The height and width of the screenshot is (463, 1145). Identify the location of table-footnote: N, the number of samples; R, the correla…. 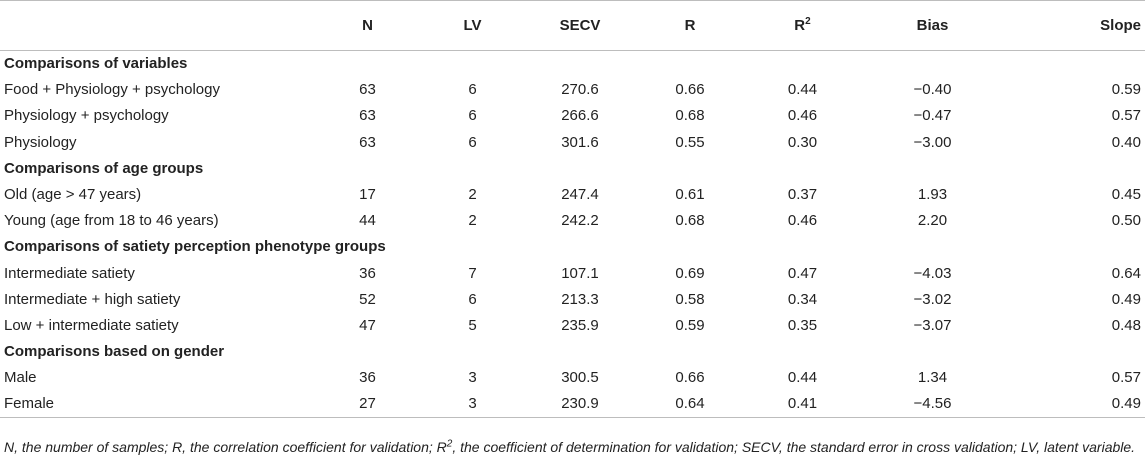
(569, 447).